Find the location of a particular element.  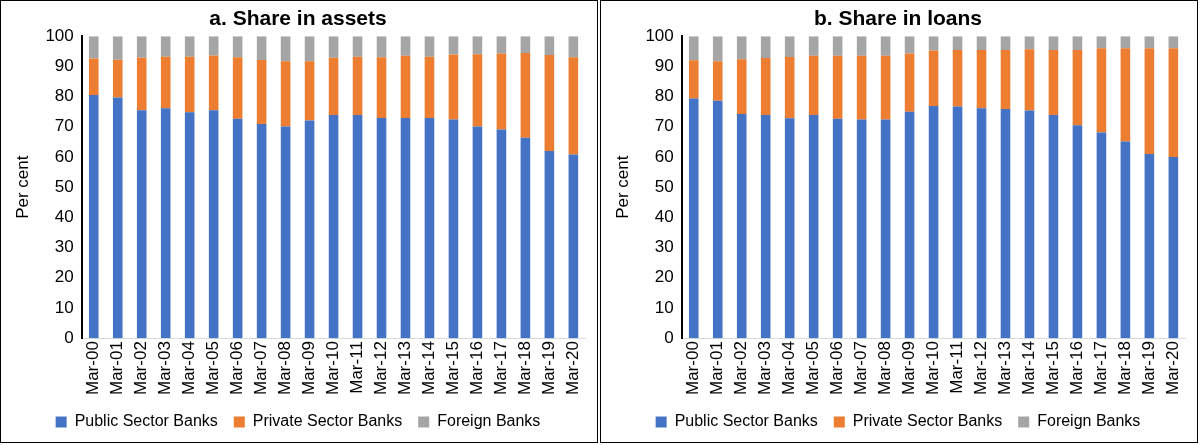

x-tick-label: Mar-16 is located at coordinates (1077, 368).